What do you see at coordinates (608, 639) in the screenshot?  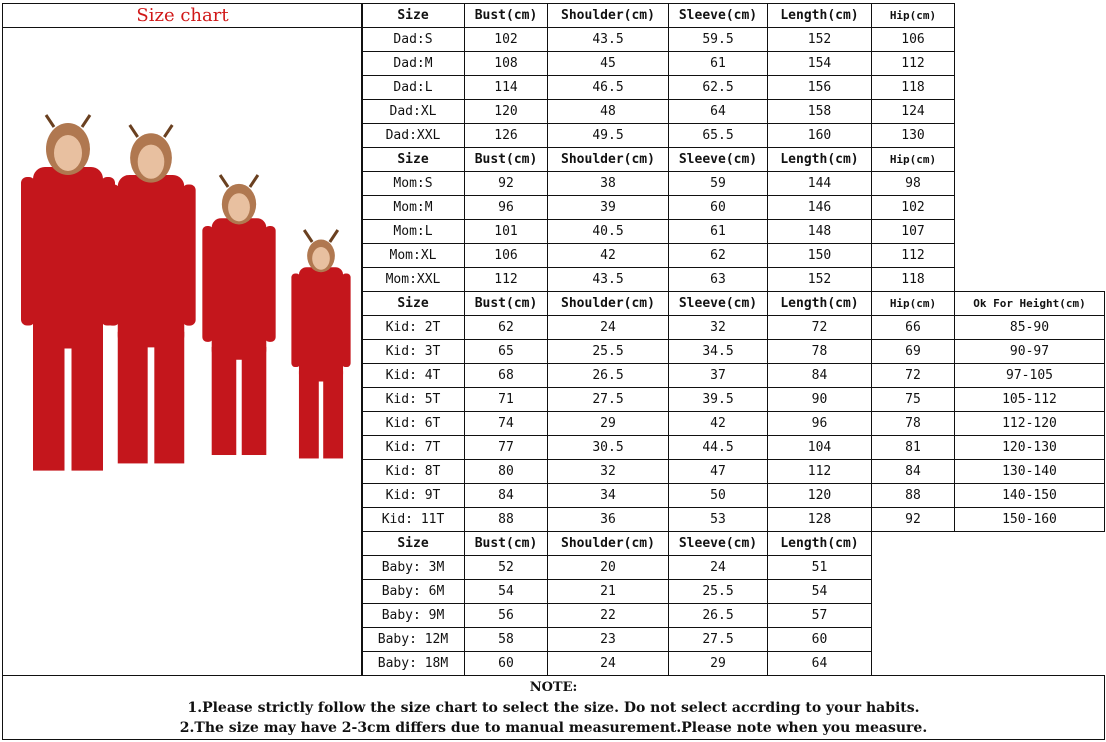 I see `table-cell: 23` at bounding box center [608, 639].